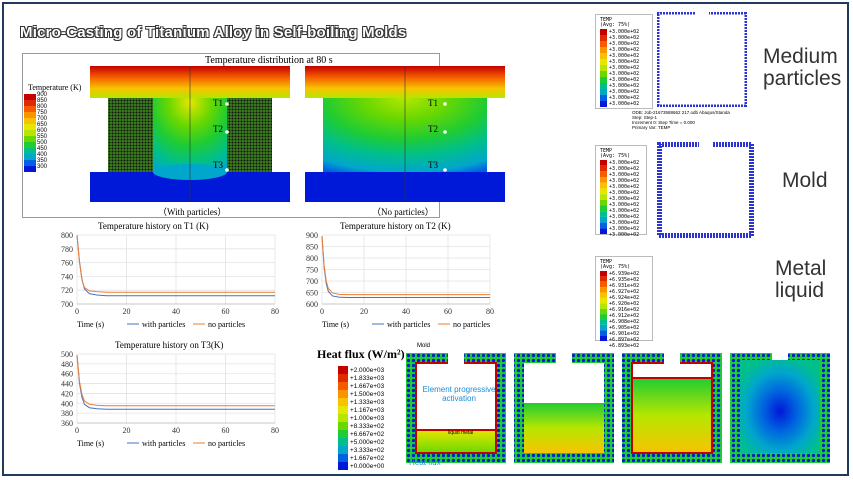 This screenshot has height=480, width=853. What do you see at coordinates (424, 346) in the screenshot?
I see `mold-label: Mold` at bounding box center [424, 346].